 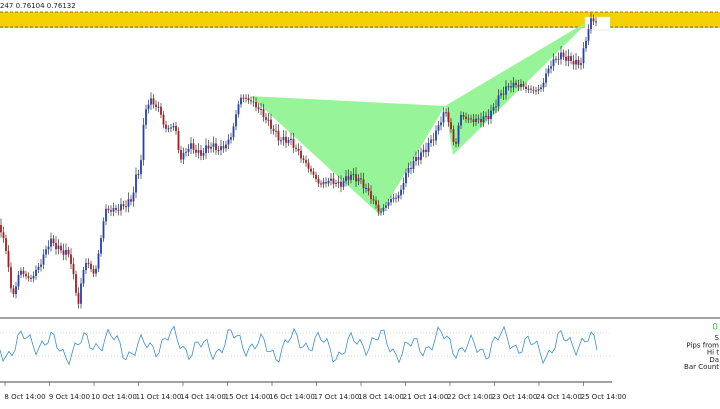 I want to click on indicator-label: Pips from, so click(x=702, y=345).